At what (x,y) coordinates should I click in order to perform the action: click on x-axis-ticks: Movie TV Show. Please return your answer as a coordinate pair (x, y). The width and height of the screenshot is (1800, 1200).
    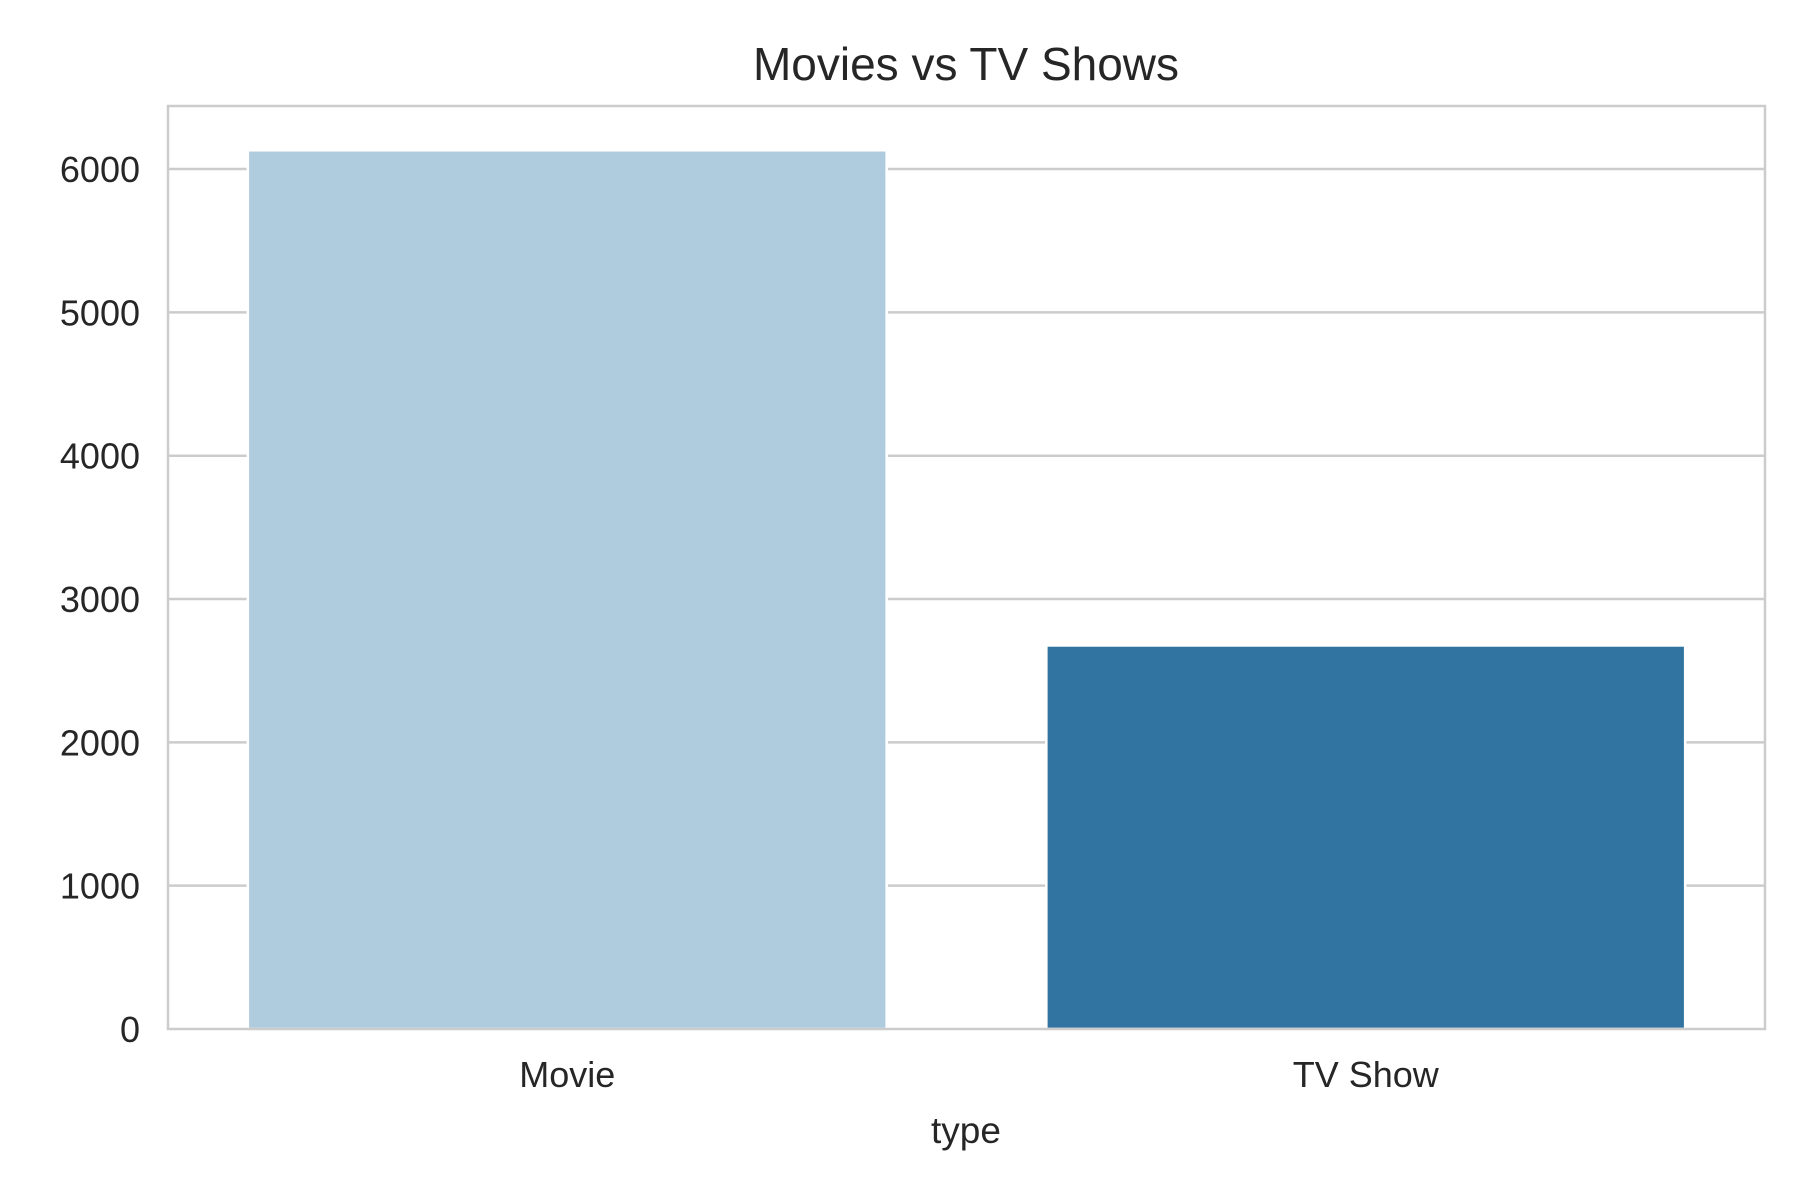
    Looking at the image, I should click on (979, 1074).